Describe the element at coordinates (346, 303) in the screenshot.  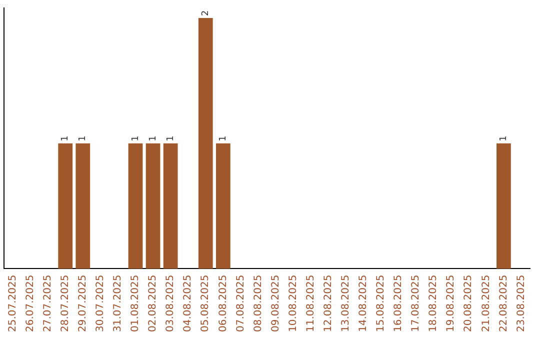
I see `x-tick-label: 13.08.2025` at that location.